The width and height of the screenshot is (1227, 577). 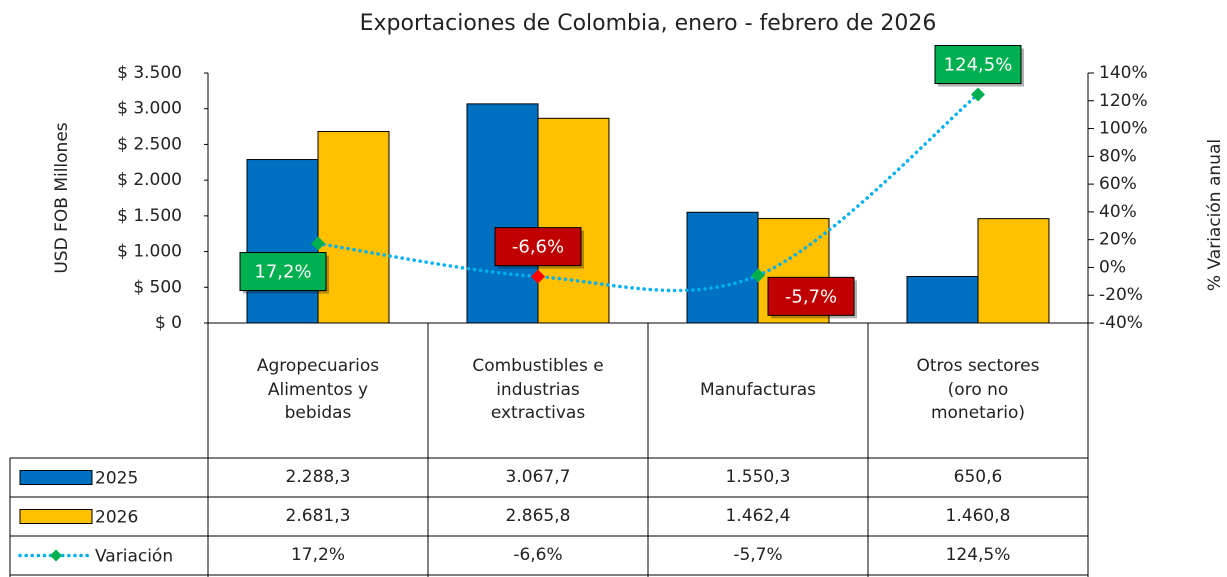 What do you see at coordinates (318, 476) in the screenshot?
I see `table-value: 2.288,3` at bounding box center [318, 476].